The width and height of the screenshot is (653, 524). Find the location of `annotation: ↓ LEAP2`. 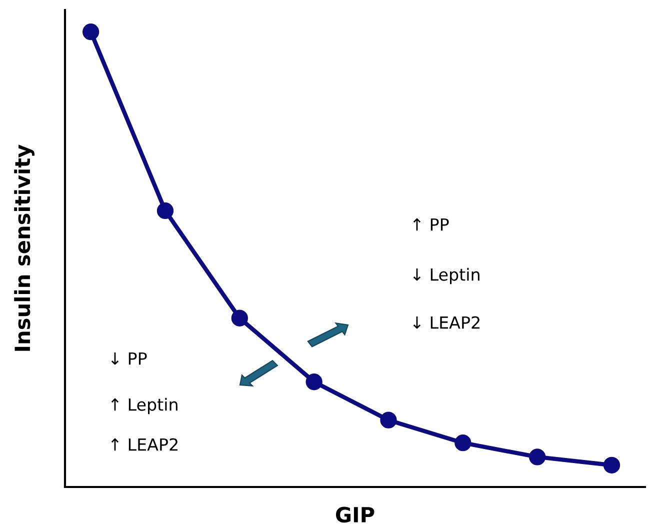

annotation: ↓ LEAP2 is located at coordinates (446, 322).